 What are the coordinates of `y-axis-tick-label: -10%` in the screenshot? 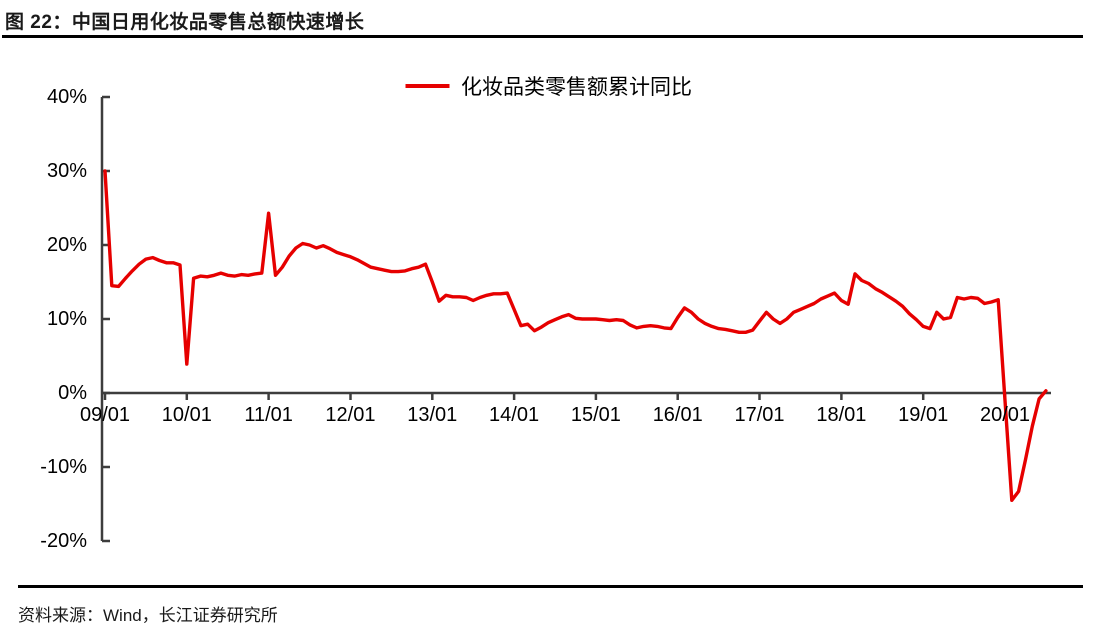 It's located at (63, 467).